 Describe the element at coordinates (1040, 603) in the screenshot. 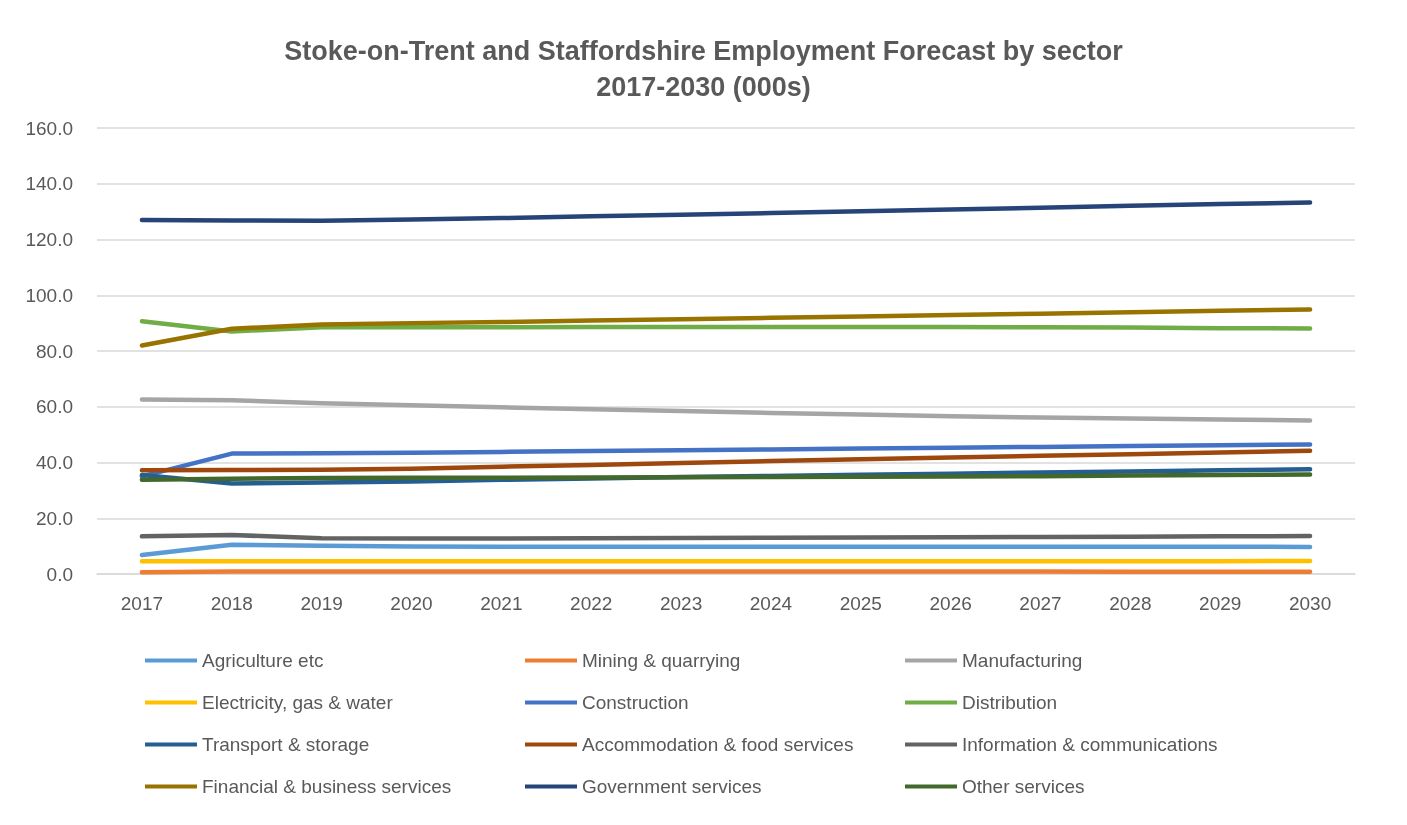

I see `x-tick-label: 2027` at that location.